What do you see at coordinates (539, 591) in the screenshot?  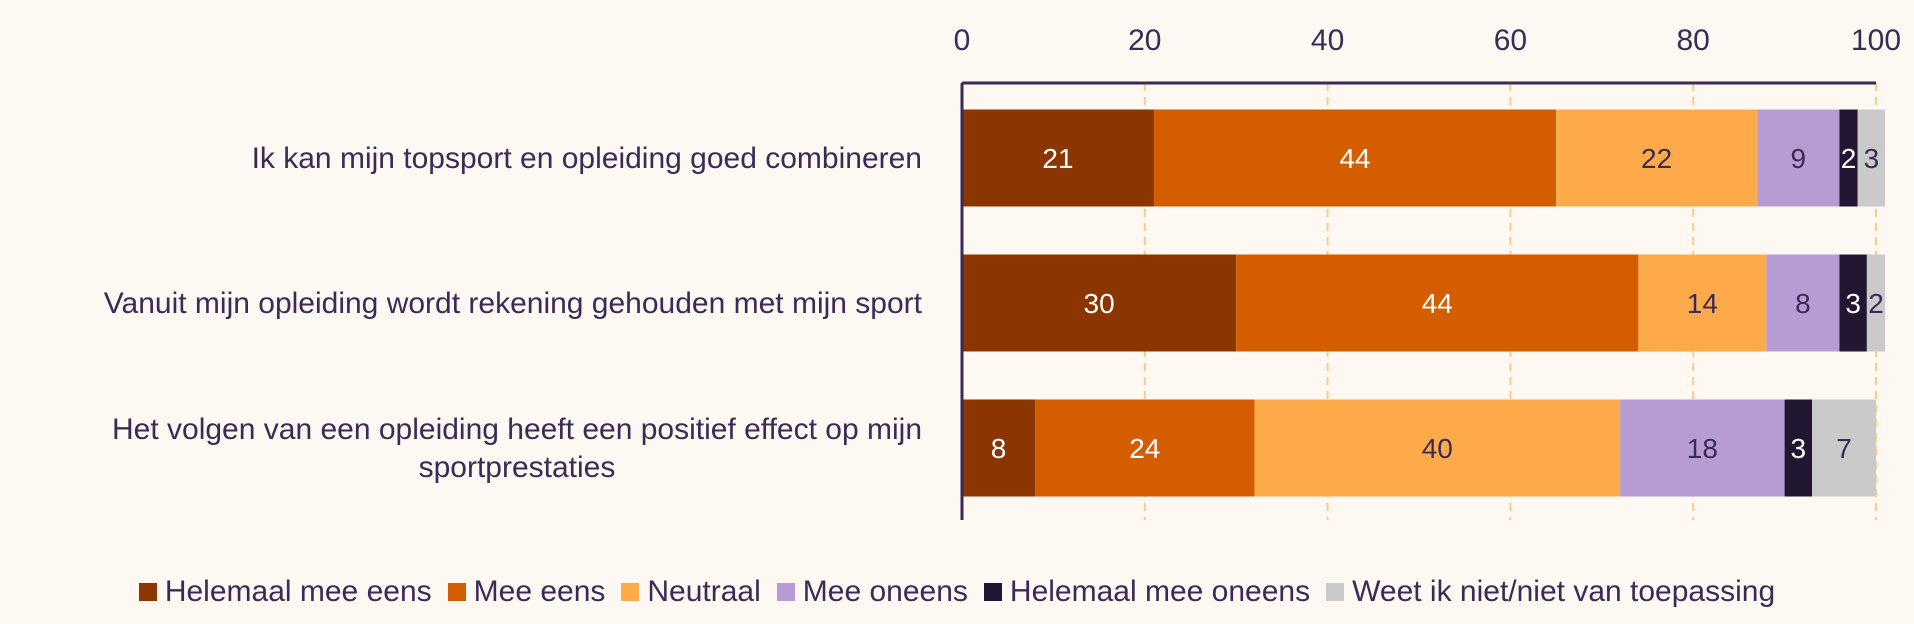 I see `legend-label: Mee eens` at bounding box center [539, 591].